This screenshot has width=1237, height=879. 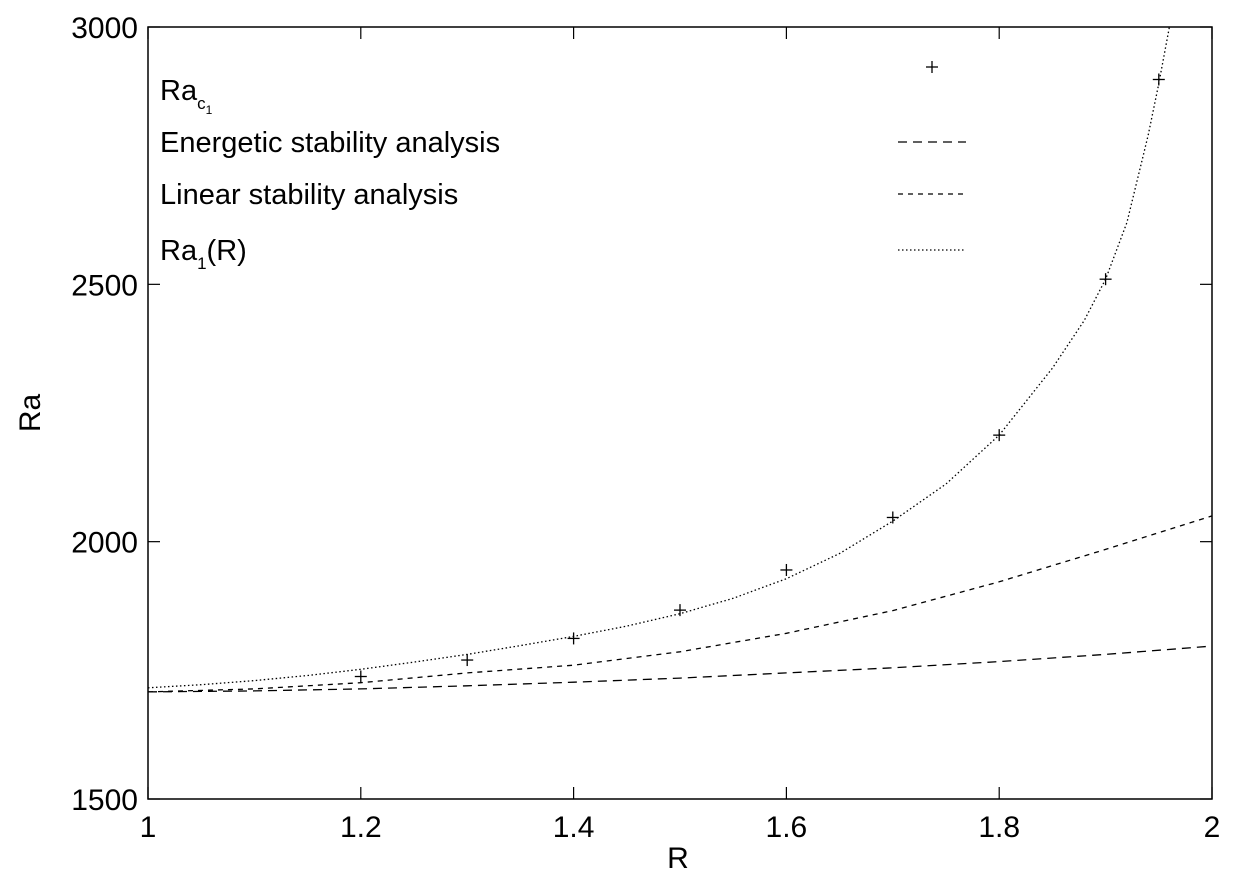 I want to click on series-energetic-line, so click(x=680, y=669).